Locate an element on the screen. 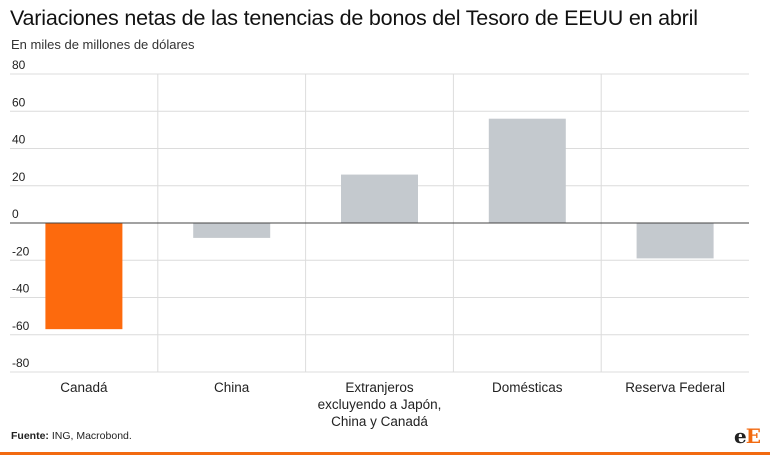 The width and height of the screenshot is (770, 464). y-tick-label: 0 is located at coordinates (15, 214).